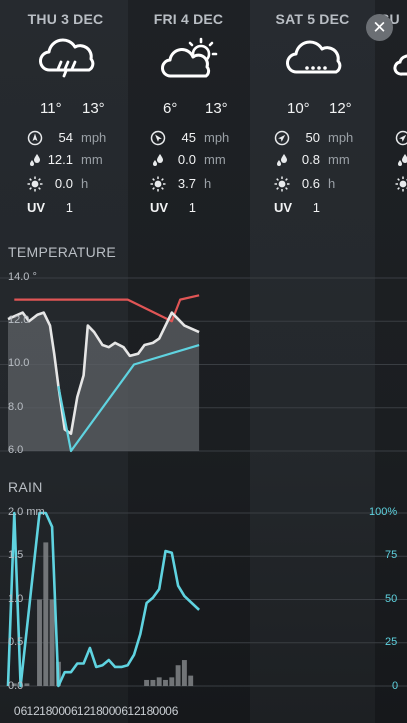 This screenshot has width=407, height=723. What do you see at coordinates (16, 599) in the screenshot?
I see `rain-tick-label: 1.0` at bounding box center [16, 599].